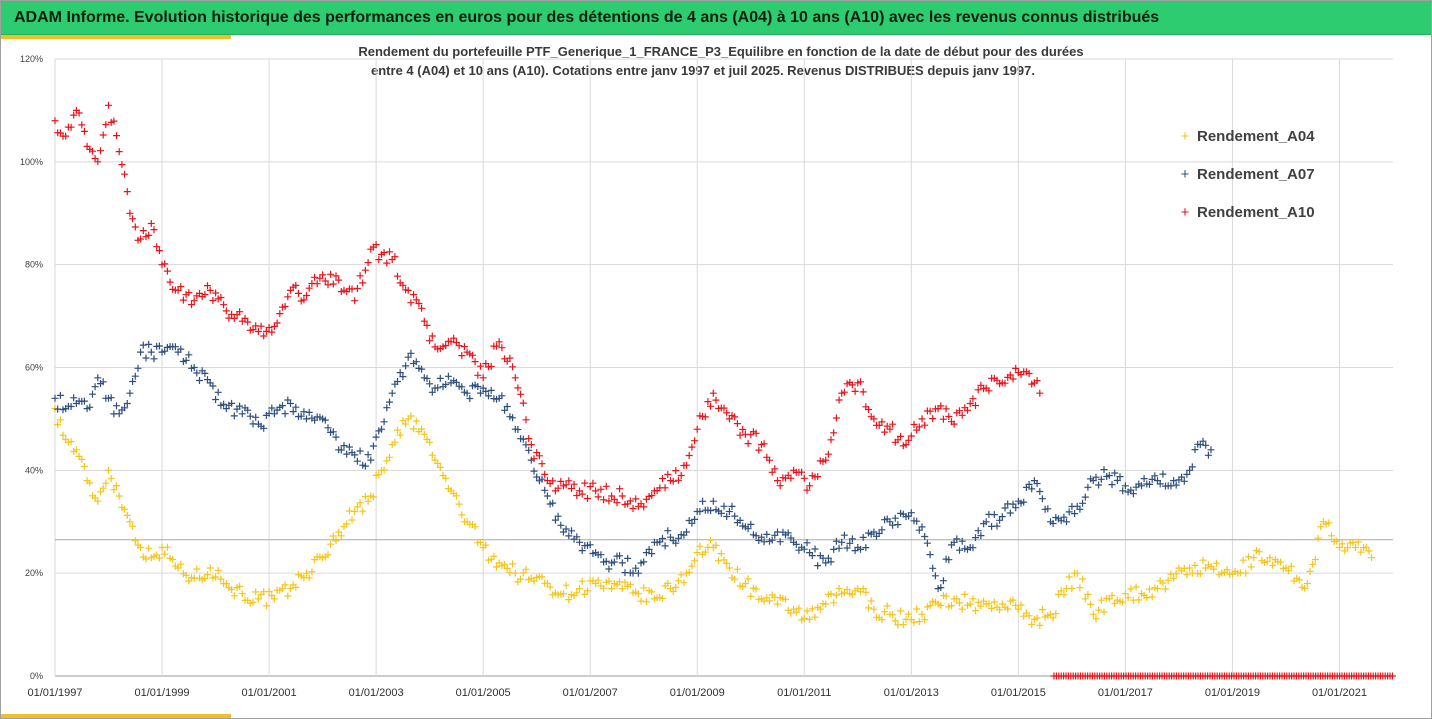 Image resolution: width=1432 pixels, height=719 pixels. Describe the element at coordinates (1256, 212) in the screenshot. I see `legend-label-a10: Rendement_A10` at that location.